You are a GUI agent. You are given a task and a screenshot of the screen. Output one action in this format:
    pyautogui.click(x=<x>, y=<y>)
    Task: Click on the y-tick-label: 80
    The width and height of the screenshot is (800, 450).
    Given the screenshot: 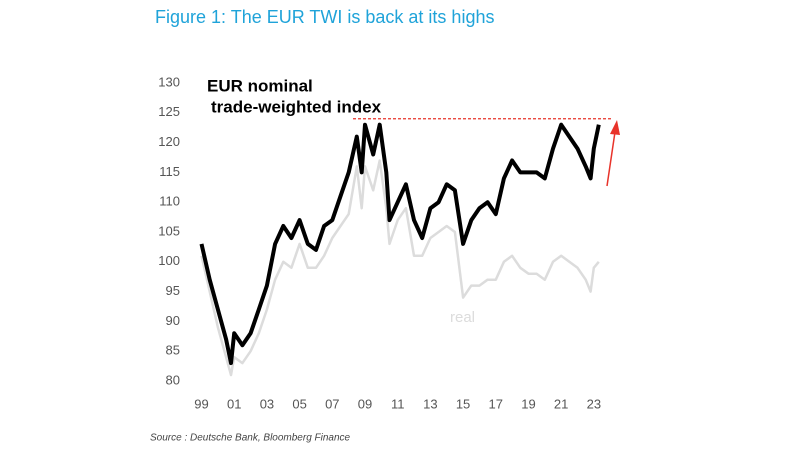 What is the action you would take?
    pyautogui.click(x=173, y=379)
    